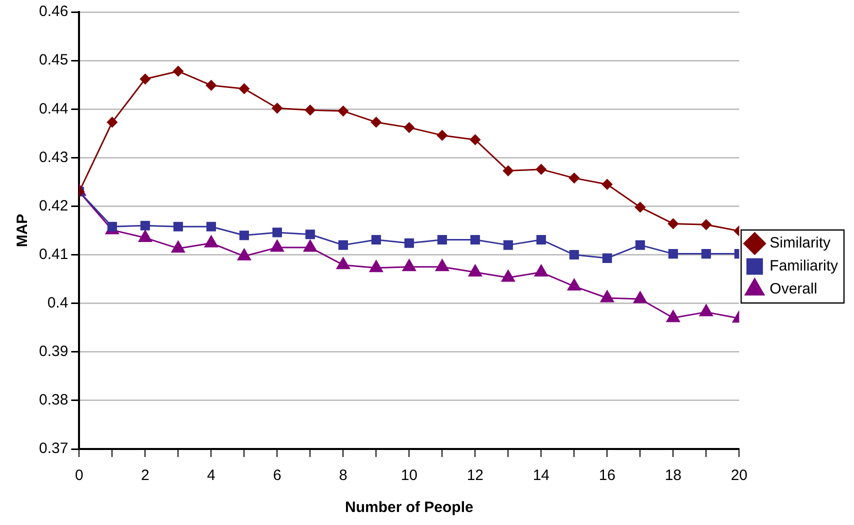  Describe the element at coordinates (145, 475) in the screenshot. I see `x-tick-label: 2` at that location.